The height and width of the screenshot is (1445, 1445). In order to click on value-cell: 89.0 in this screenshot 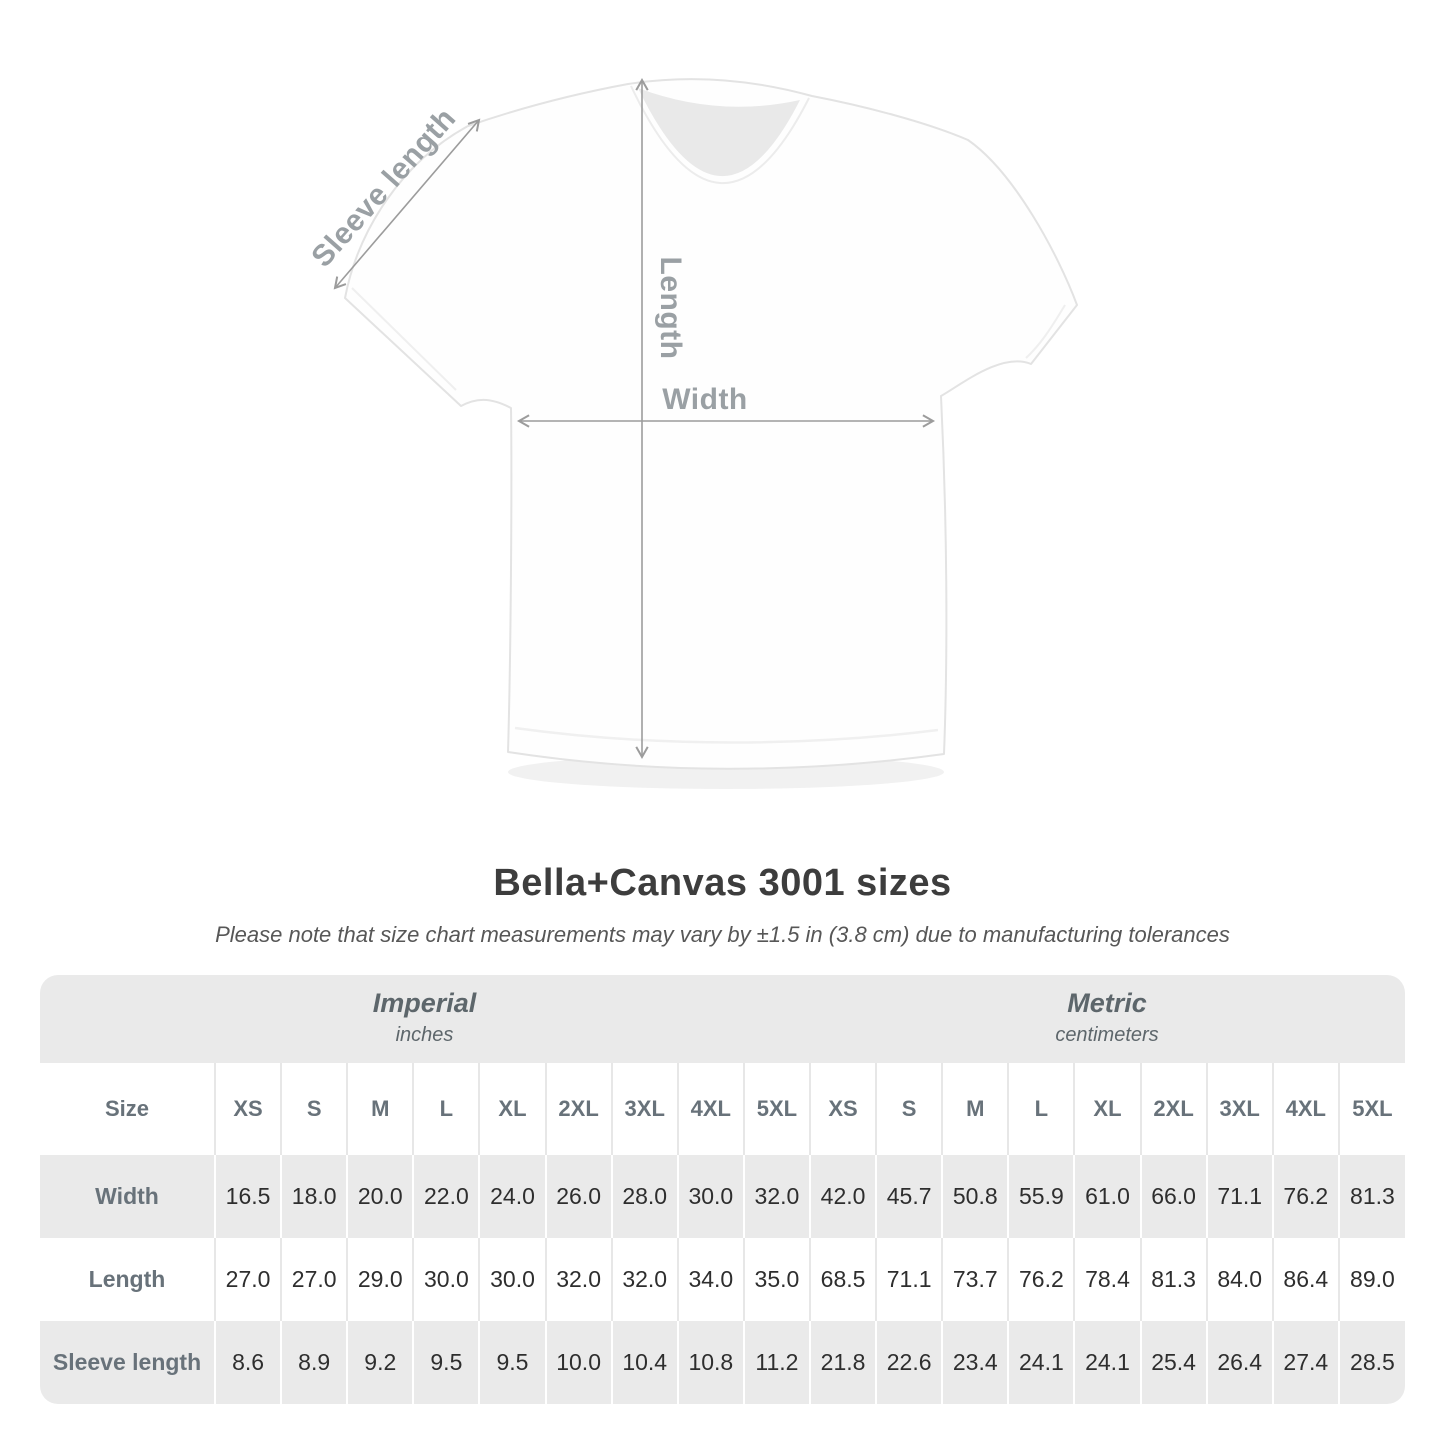, I will do `click(1371, 1279)`.